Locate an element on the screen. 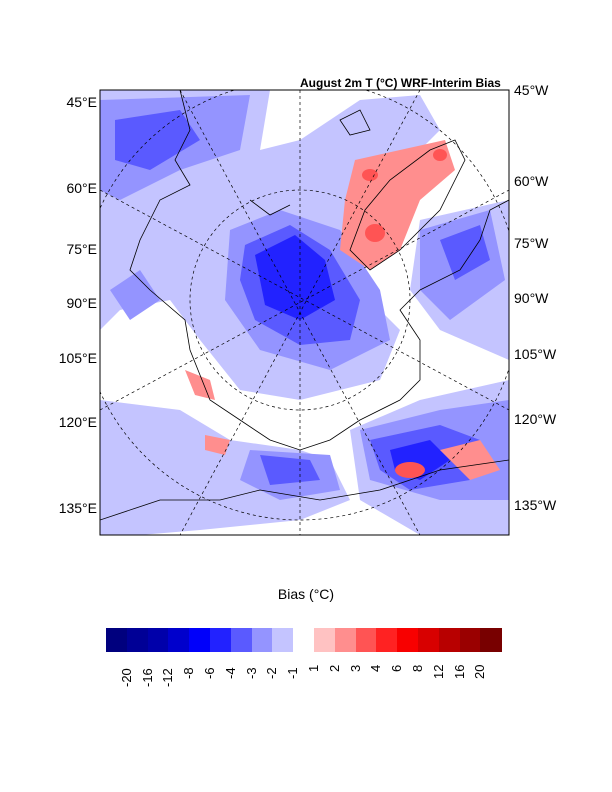 The image size is (612, 792). lon-label-left: 105°E is located at coordinates (77, 358).